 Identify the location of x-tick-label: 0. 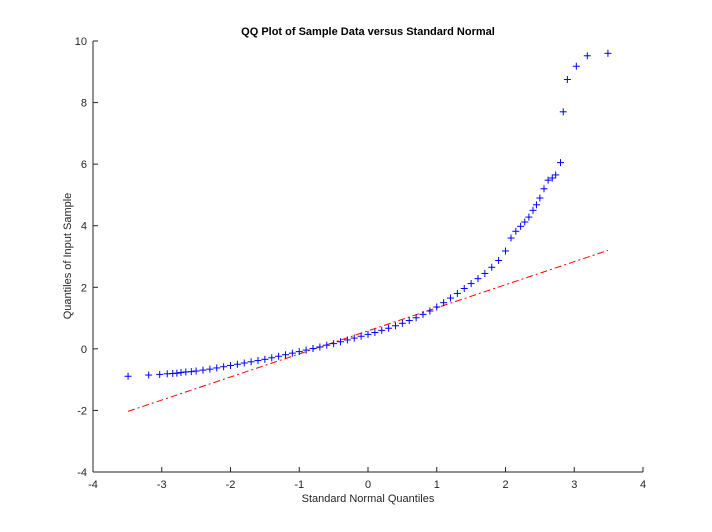
(368, 485).